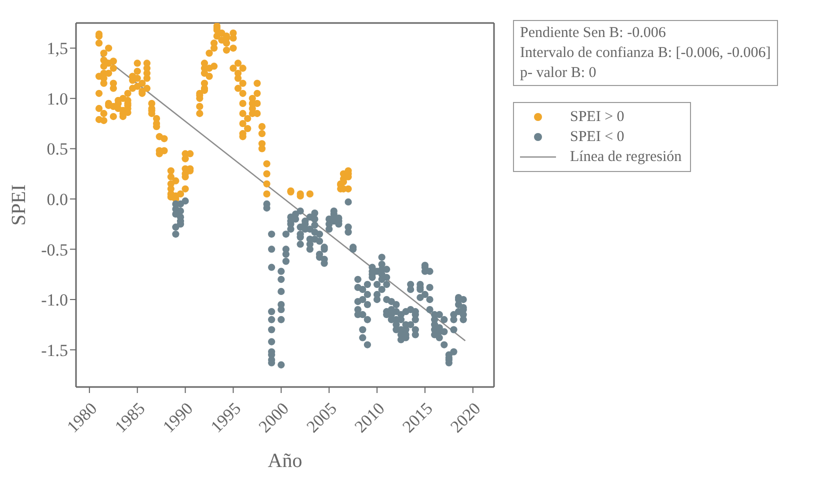 The height and width of the screenshot is (477, 825). What do you see at coordinates (593, 33) in the screenshot?
I see `text: Pendiente Sen B: -0.006` at bounding box center [593, 33].